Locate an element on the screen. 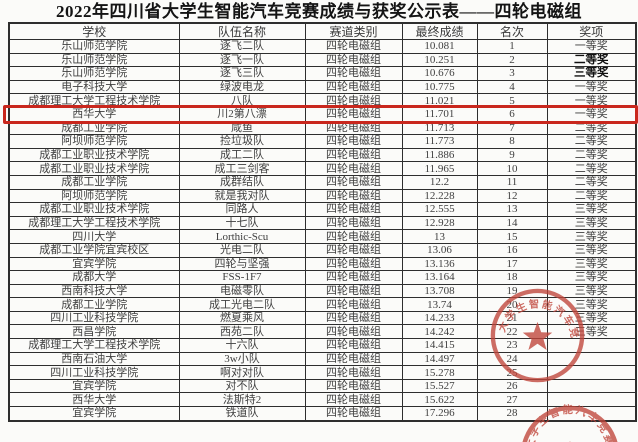 The height and width of the screenshot is (442, 638). school-cell: 西南科技大学 is located at coordinates (94, 291).